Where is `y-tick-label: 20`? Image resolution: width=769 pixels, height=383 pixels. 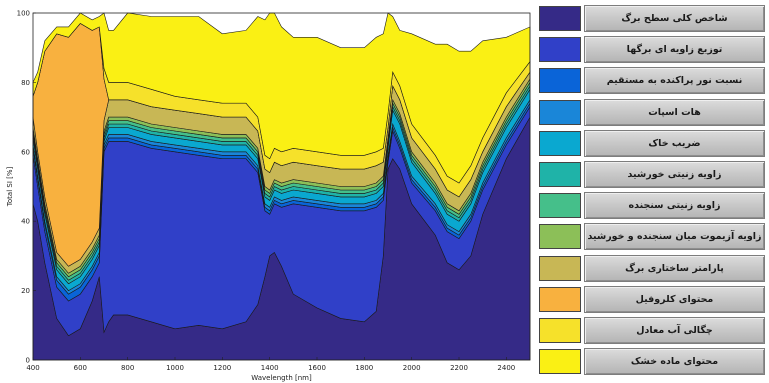 y-tick-label: 20 is located at coordinates (25, 291).